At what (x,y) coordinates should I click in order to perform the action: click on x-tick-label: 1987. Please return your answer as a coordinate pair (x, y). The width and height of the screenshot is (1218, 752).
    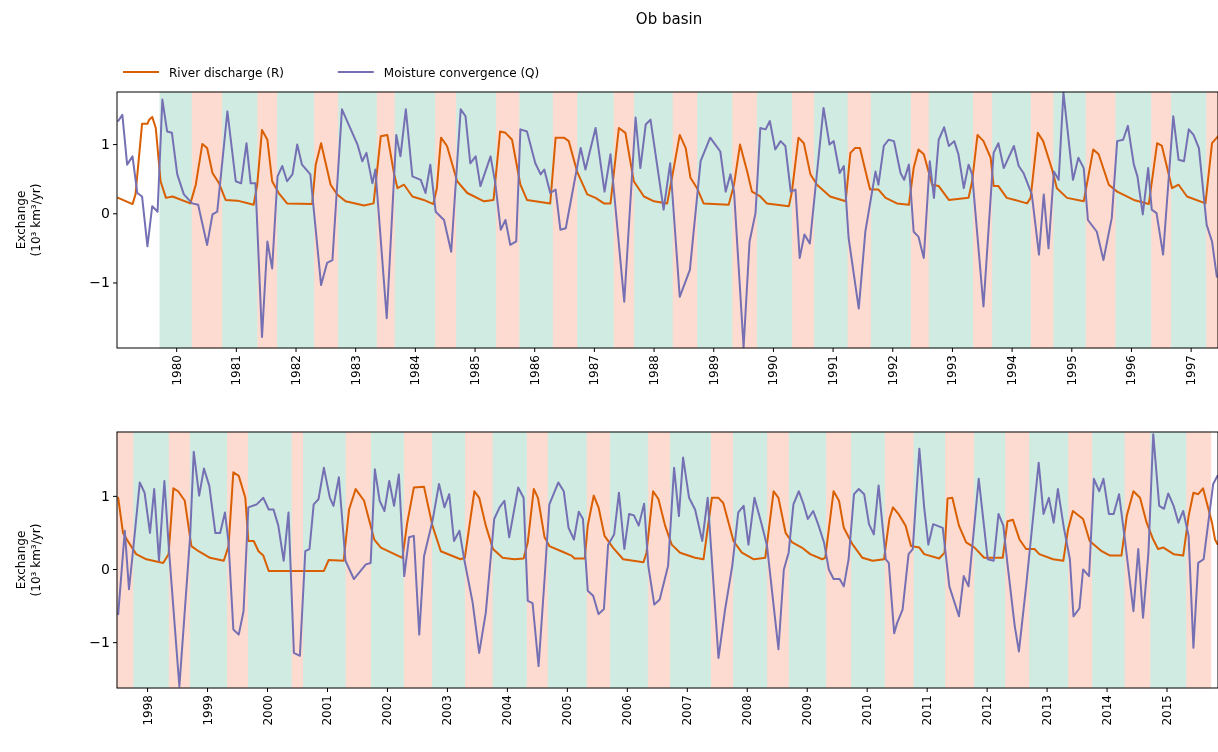
    Looking at the image, I should click on (594, 370).